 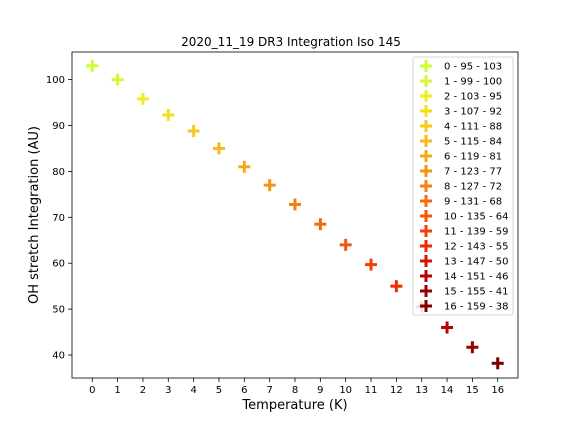 What do you see at coordinates (476, 262) in the screenshot?
I see `legend-label: 13 - 147 - 50` at bounding box center [476, 262].